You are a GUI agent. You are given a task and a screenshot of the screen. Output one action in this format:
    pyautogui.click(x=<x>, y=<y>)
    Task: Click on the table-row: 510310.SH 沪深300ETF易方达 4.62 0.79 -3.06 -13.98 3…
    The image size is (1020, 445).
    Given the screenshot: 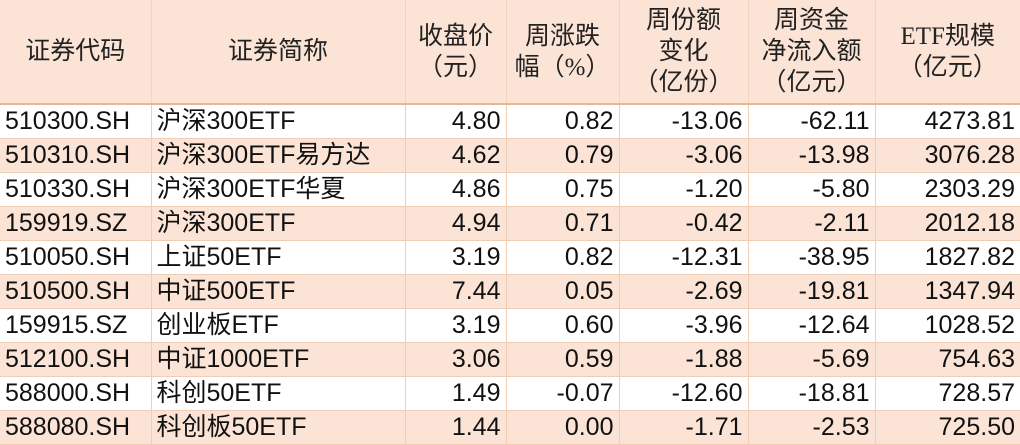 What is the action you would take?
    pyautogui.click(x=510, y=155)
    